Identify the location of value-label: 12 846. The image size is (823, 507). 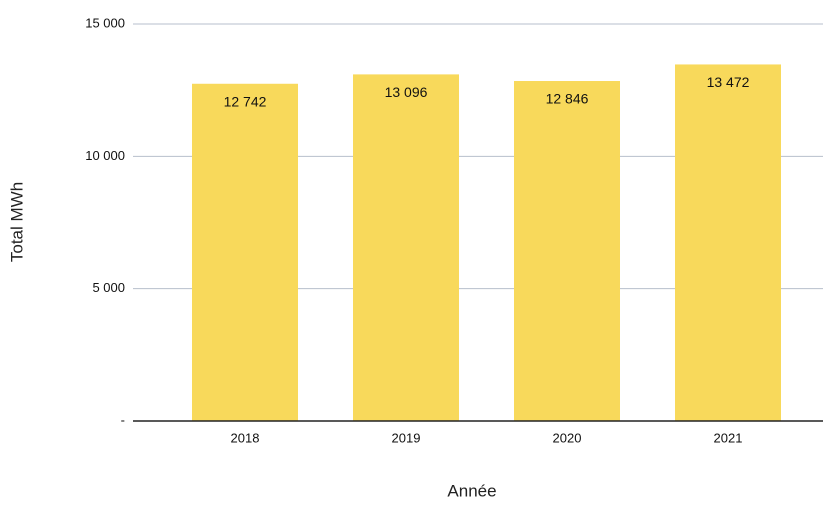
(567, 99).